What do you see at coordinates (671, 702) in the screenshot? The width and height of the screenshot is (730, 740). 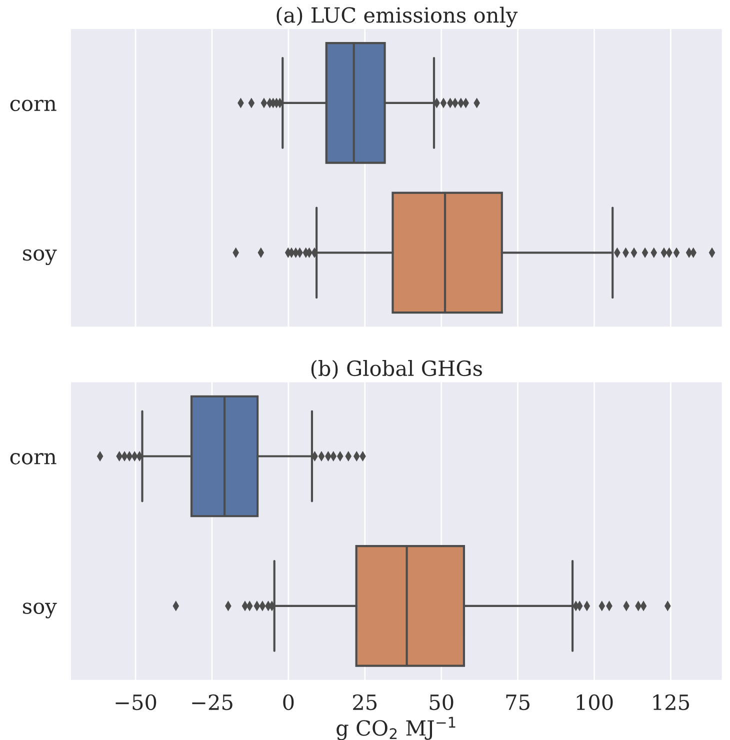 I see `x-tick-label: 125` at bounding box center [671, 702].